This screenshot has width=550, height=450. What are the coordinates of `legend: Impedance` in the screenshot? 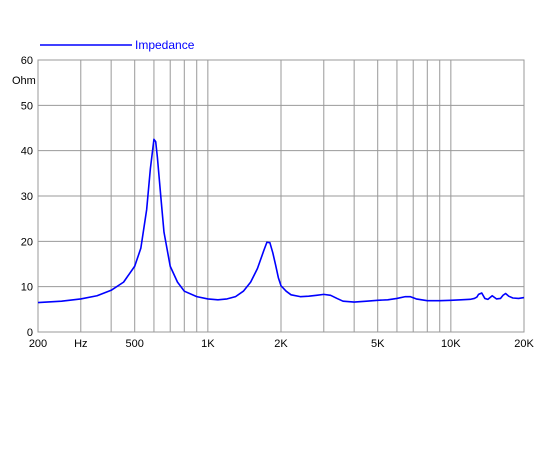 It's located at (117, 45).